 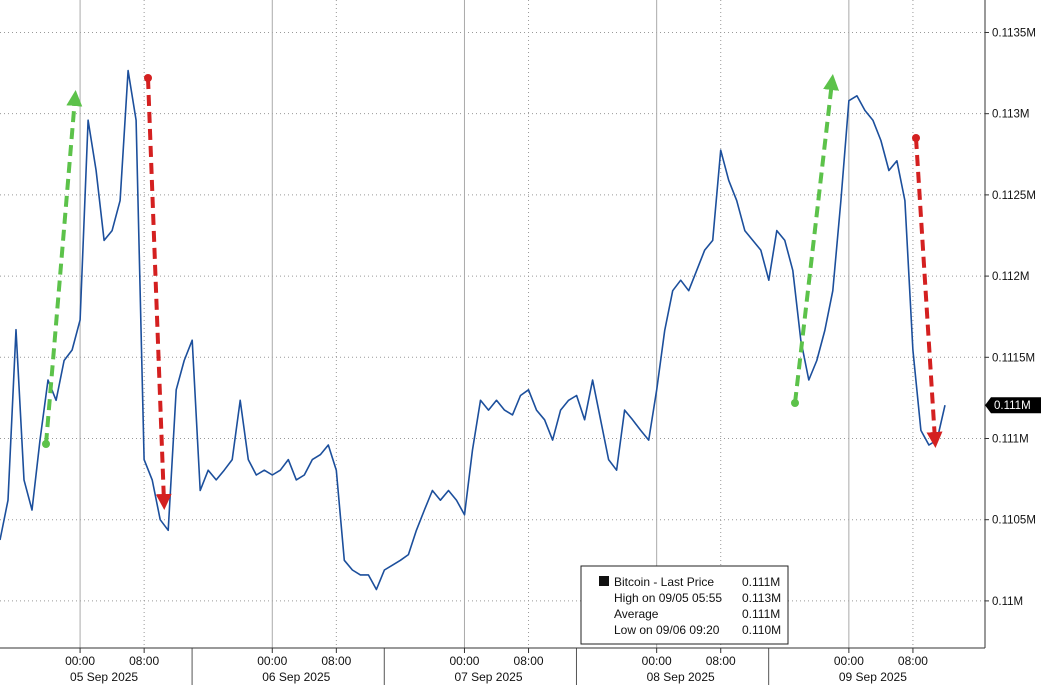 What do you see at coordinates (1011, 277) in the screenshot?
I see `y-tick-label: 0.112M` at bounding box center [1011, 277].